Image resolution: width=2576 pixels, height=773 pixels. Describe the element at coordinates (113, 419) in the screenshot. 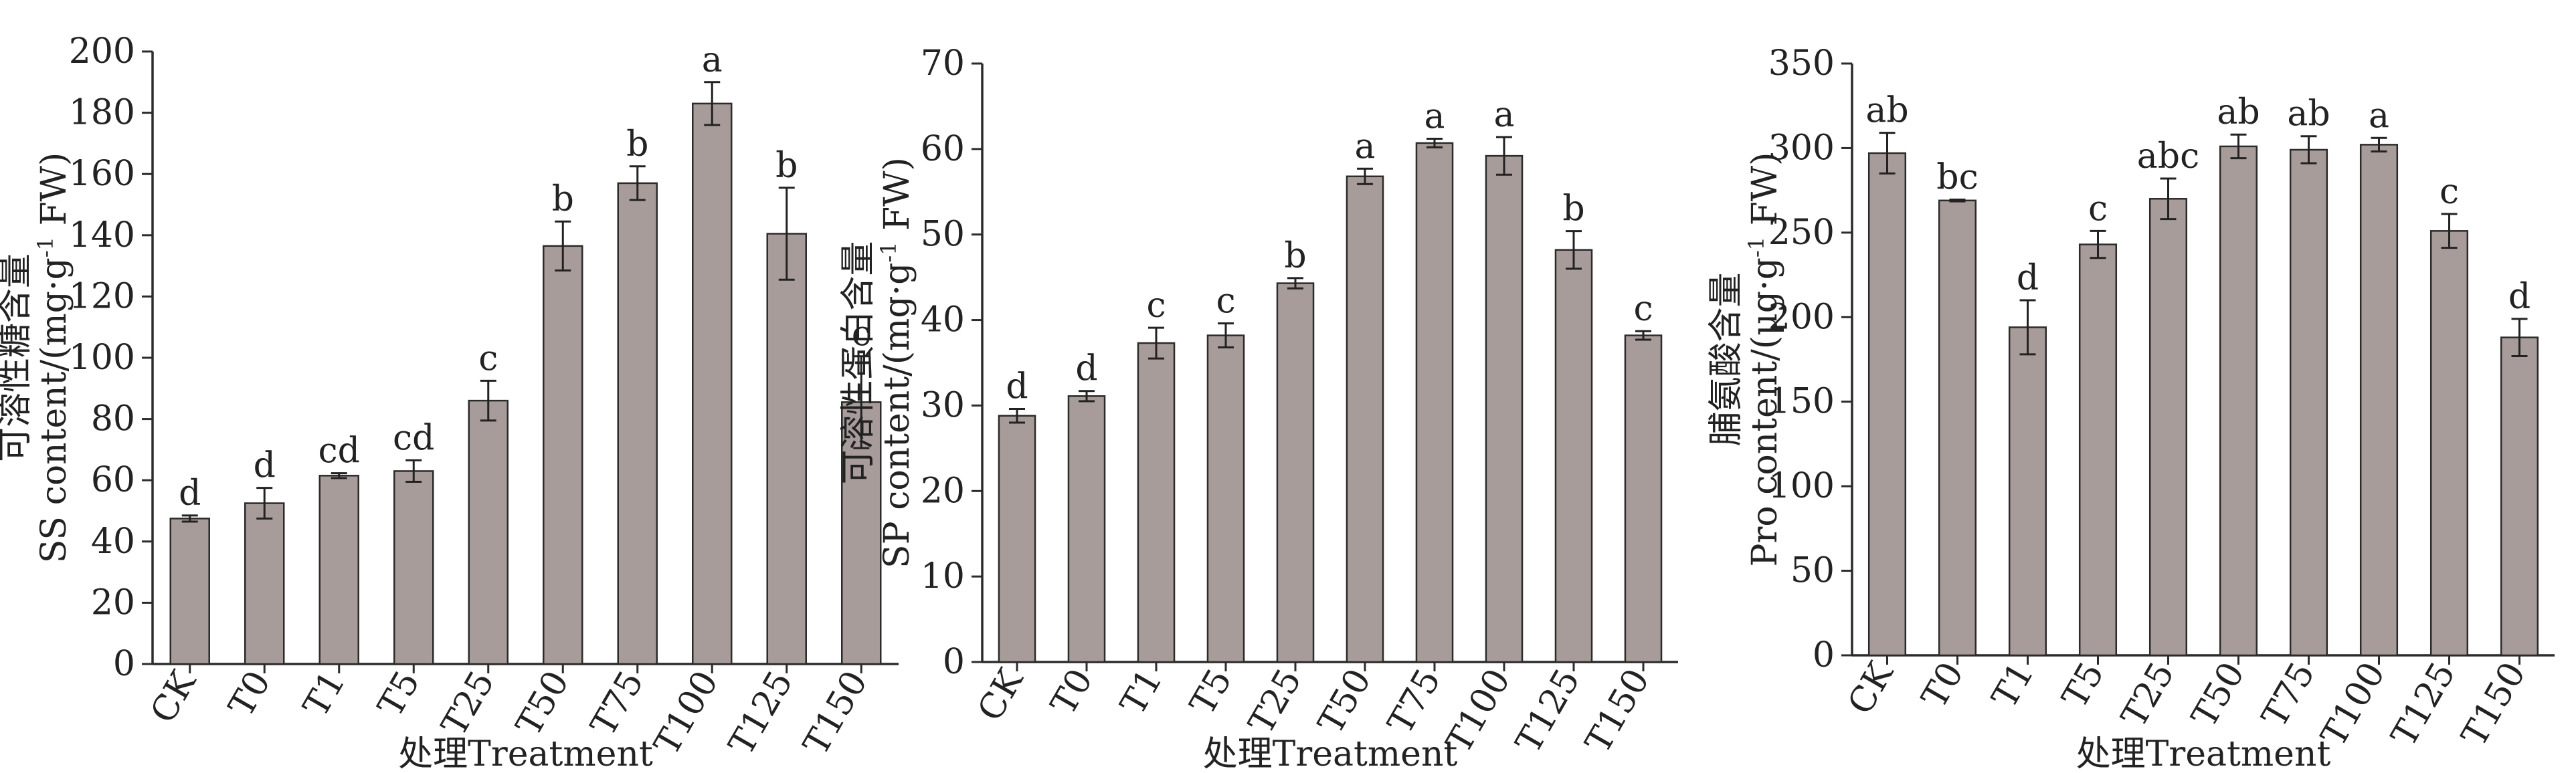

I see `y-tick-label: 80` at that location.